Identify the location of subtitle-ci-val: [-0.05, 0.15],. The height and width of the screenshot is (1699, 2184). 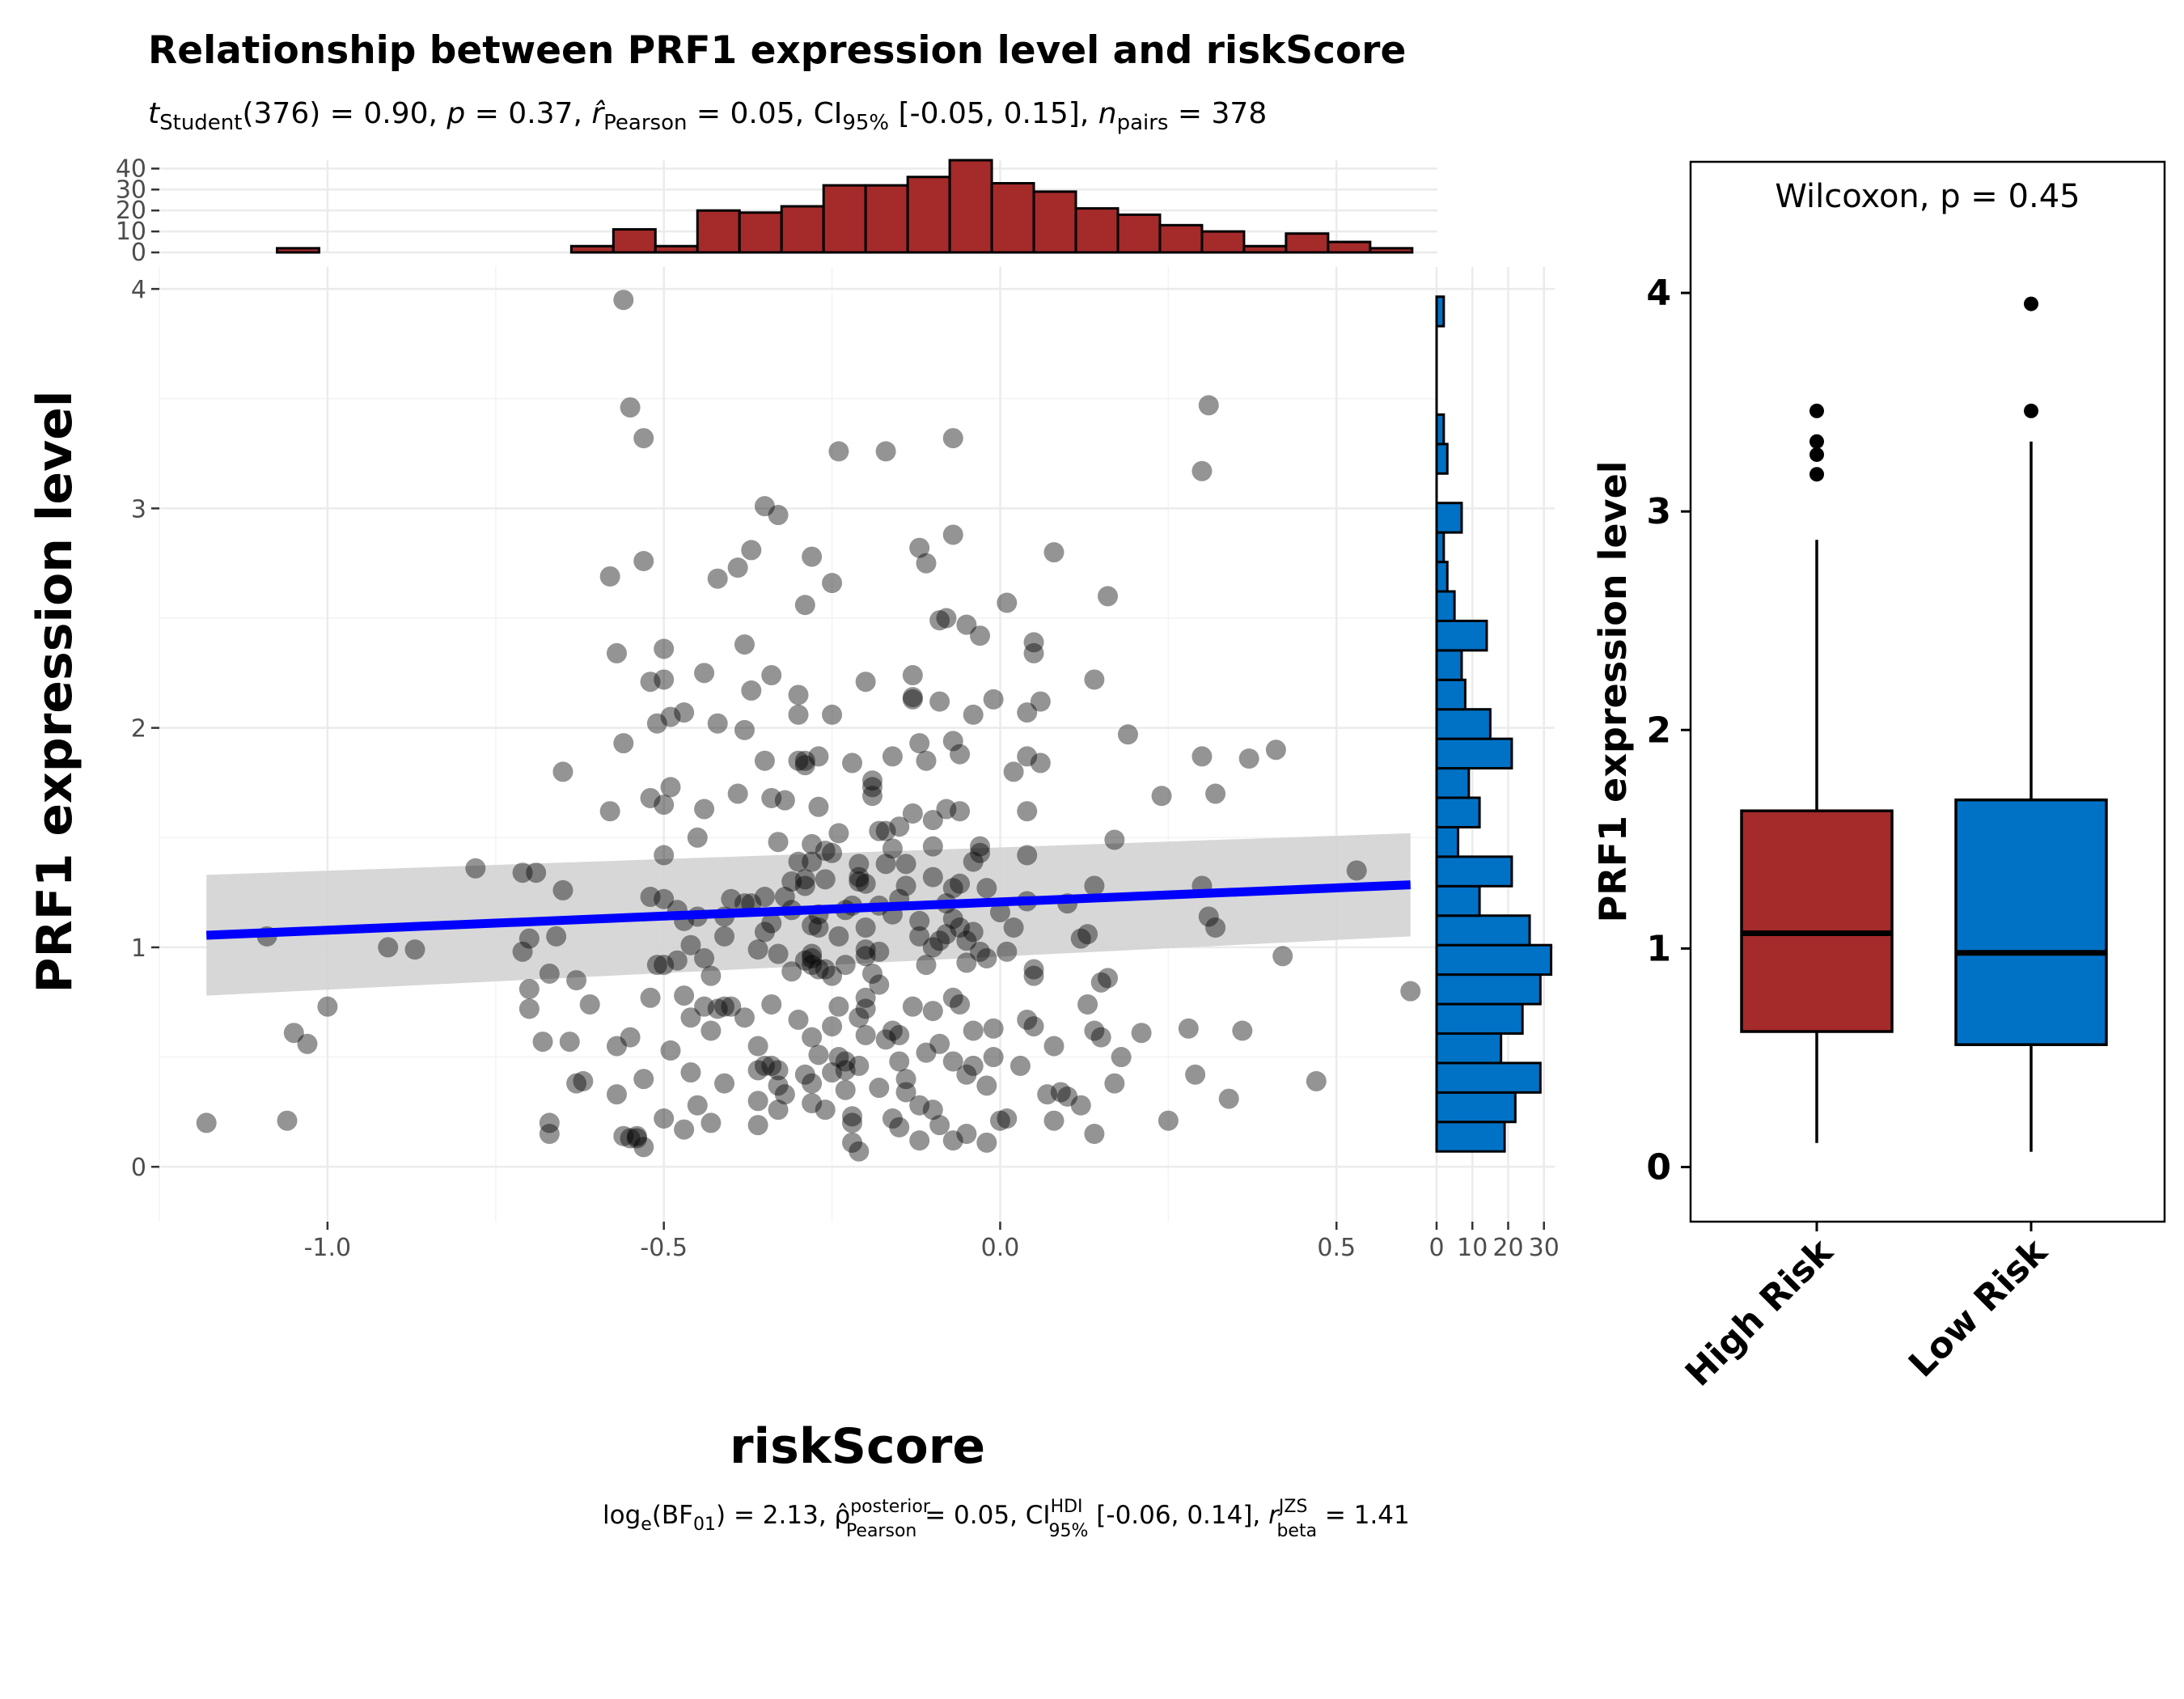
(994, 113).